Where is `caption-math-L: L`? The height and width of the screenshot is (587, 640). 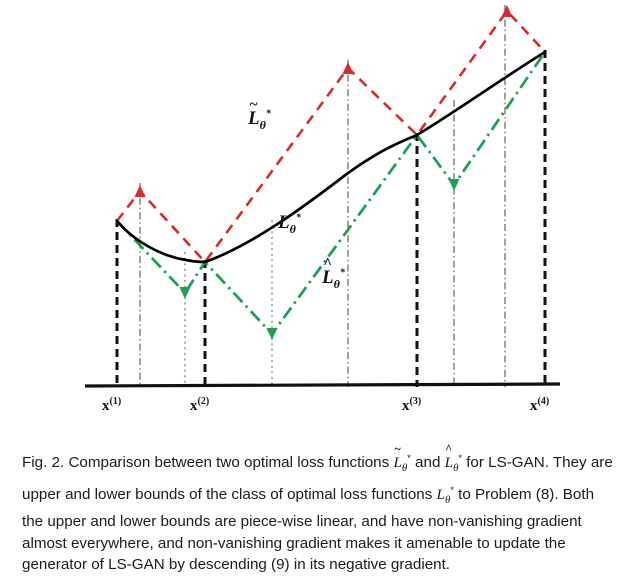
caption-math-L: L is located at coordinates (440, 494).